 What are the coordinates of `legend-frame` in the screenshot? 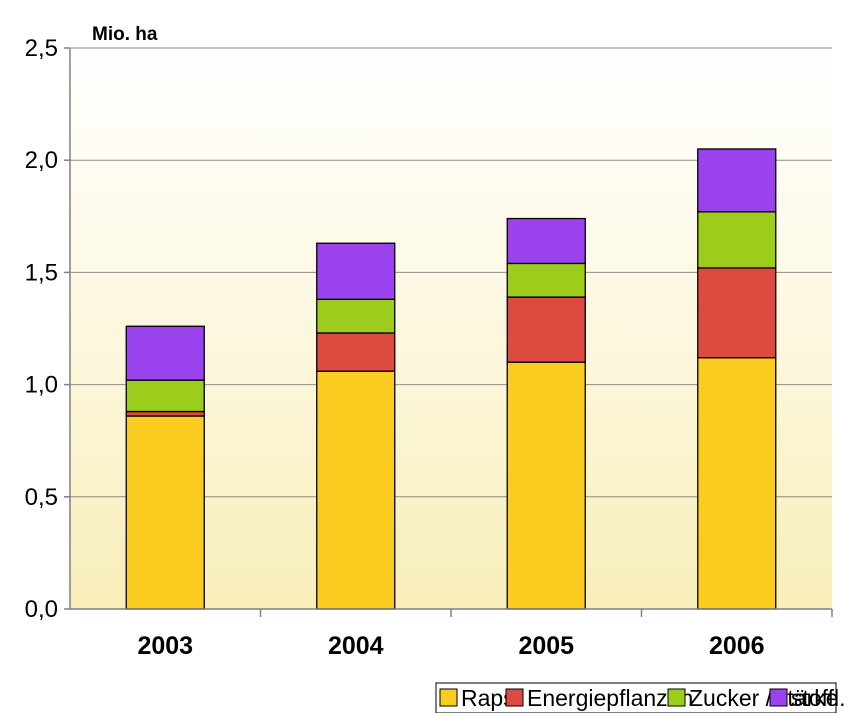 It's located at (636, 697).